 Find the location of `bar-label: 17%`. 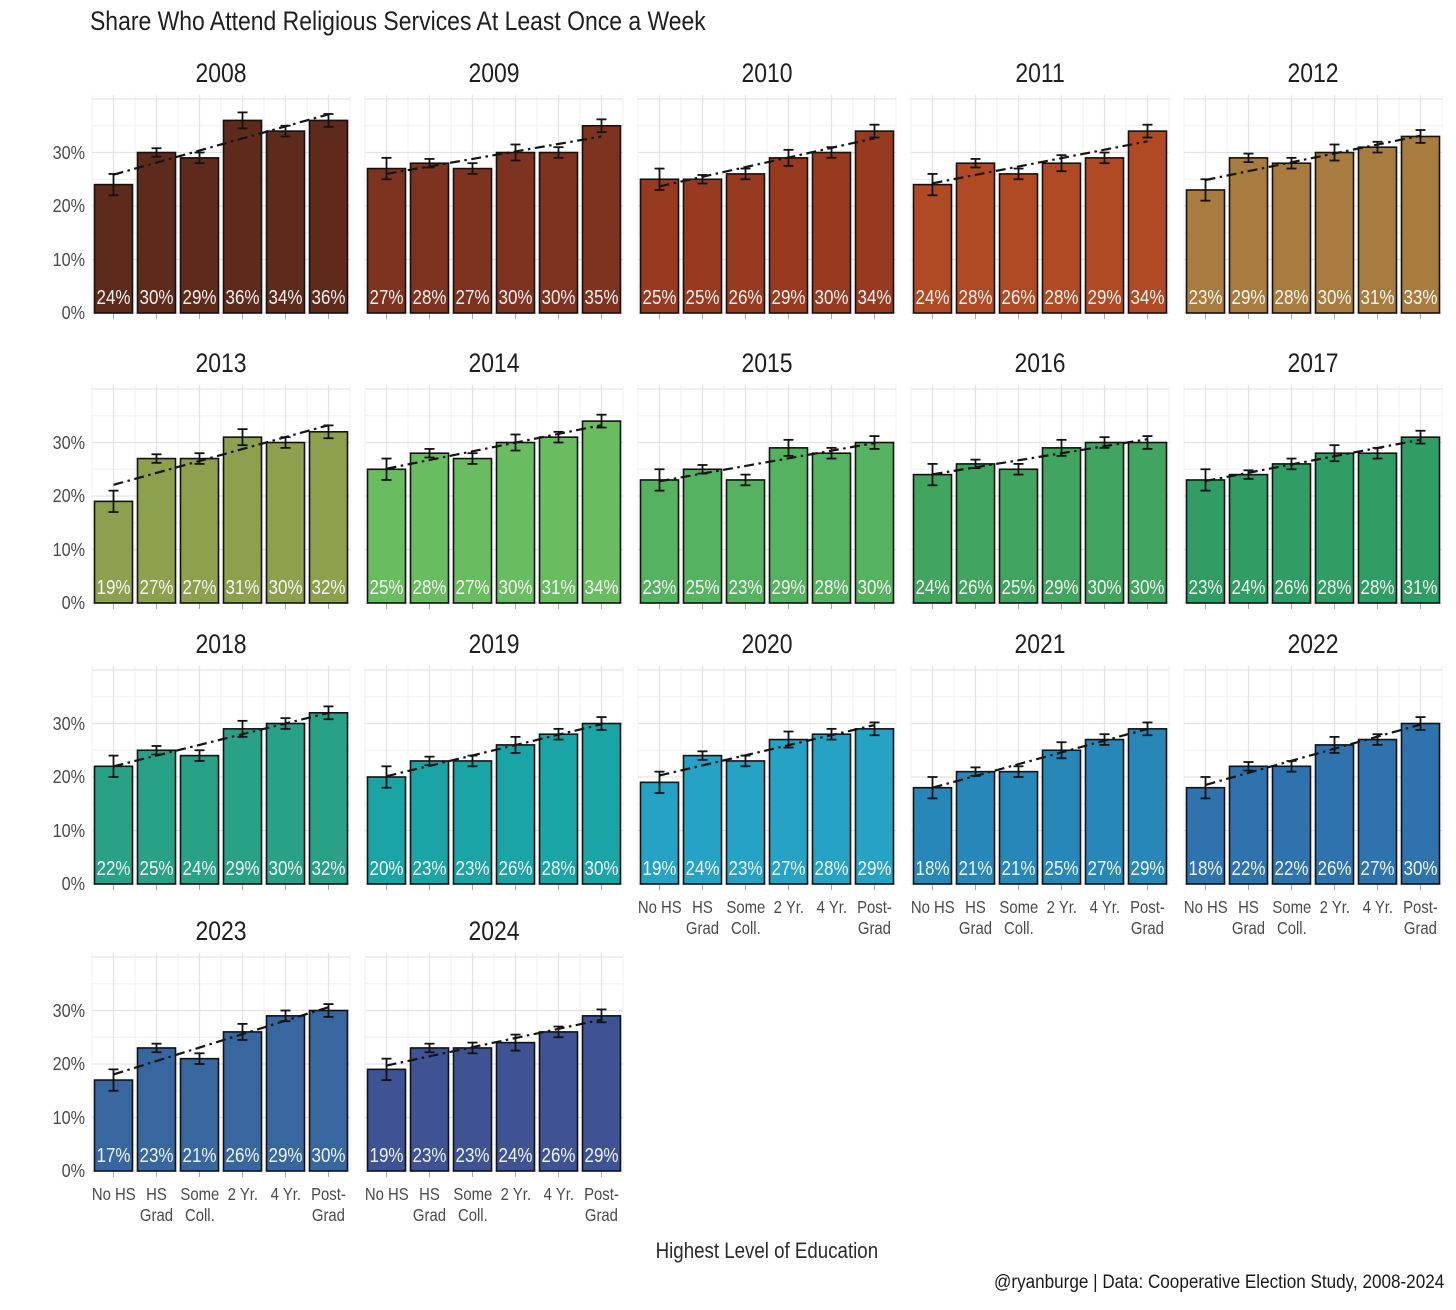

bar-label: 17% is located at coordinates (114, 1156).